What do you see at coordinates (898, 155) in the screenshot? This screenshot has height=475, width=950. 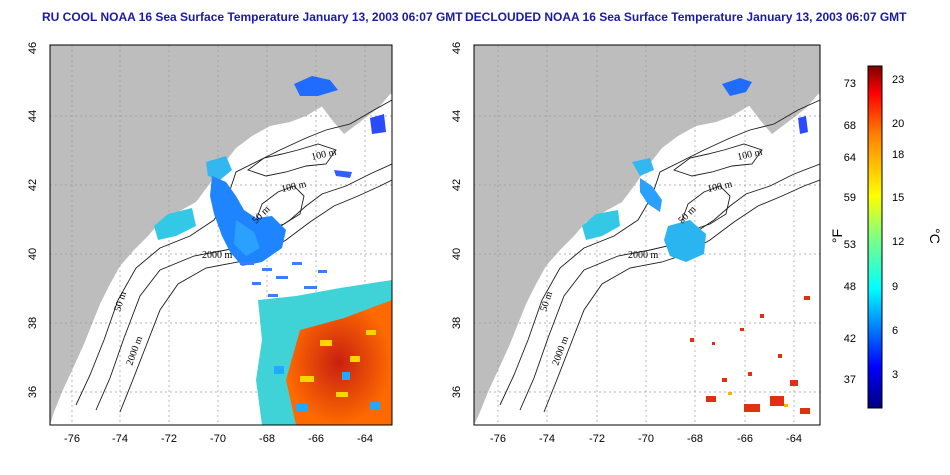 I see `colorbar-c-tick: 18` at bounding box center [898, 155].